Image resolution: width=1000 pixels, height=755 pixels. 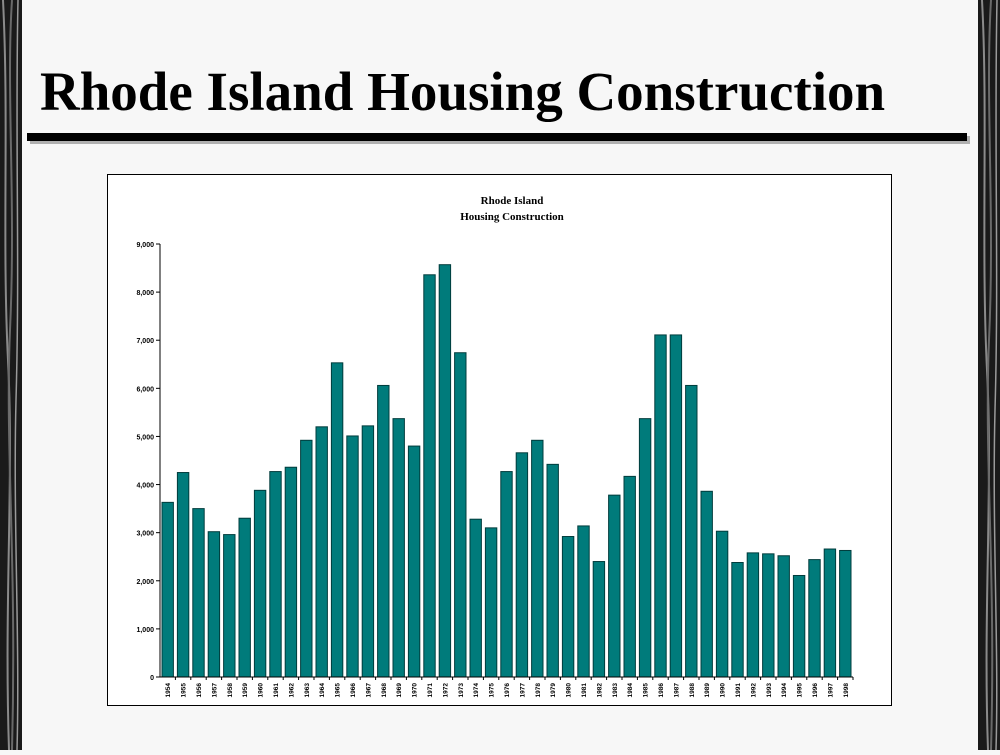 I want to click on bar-1981, so click(x=583, y=601).